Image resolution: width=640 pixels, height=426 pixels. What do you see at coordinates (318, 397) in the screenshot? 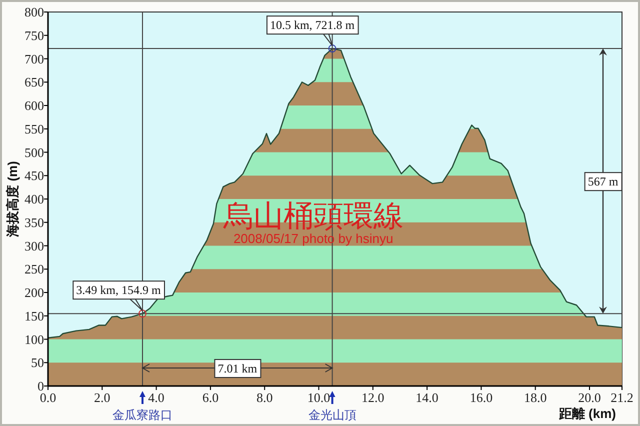
I see `x-tick-label: 10.0` at bounding box center [318, 397].